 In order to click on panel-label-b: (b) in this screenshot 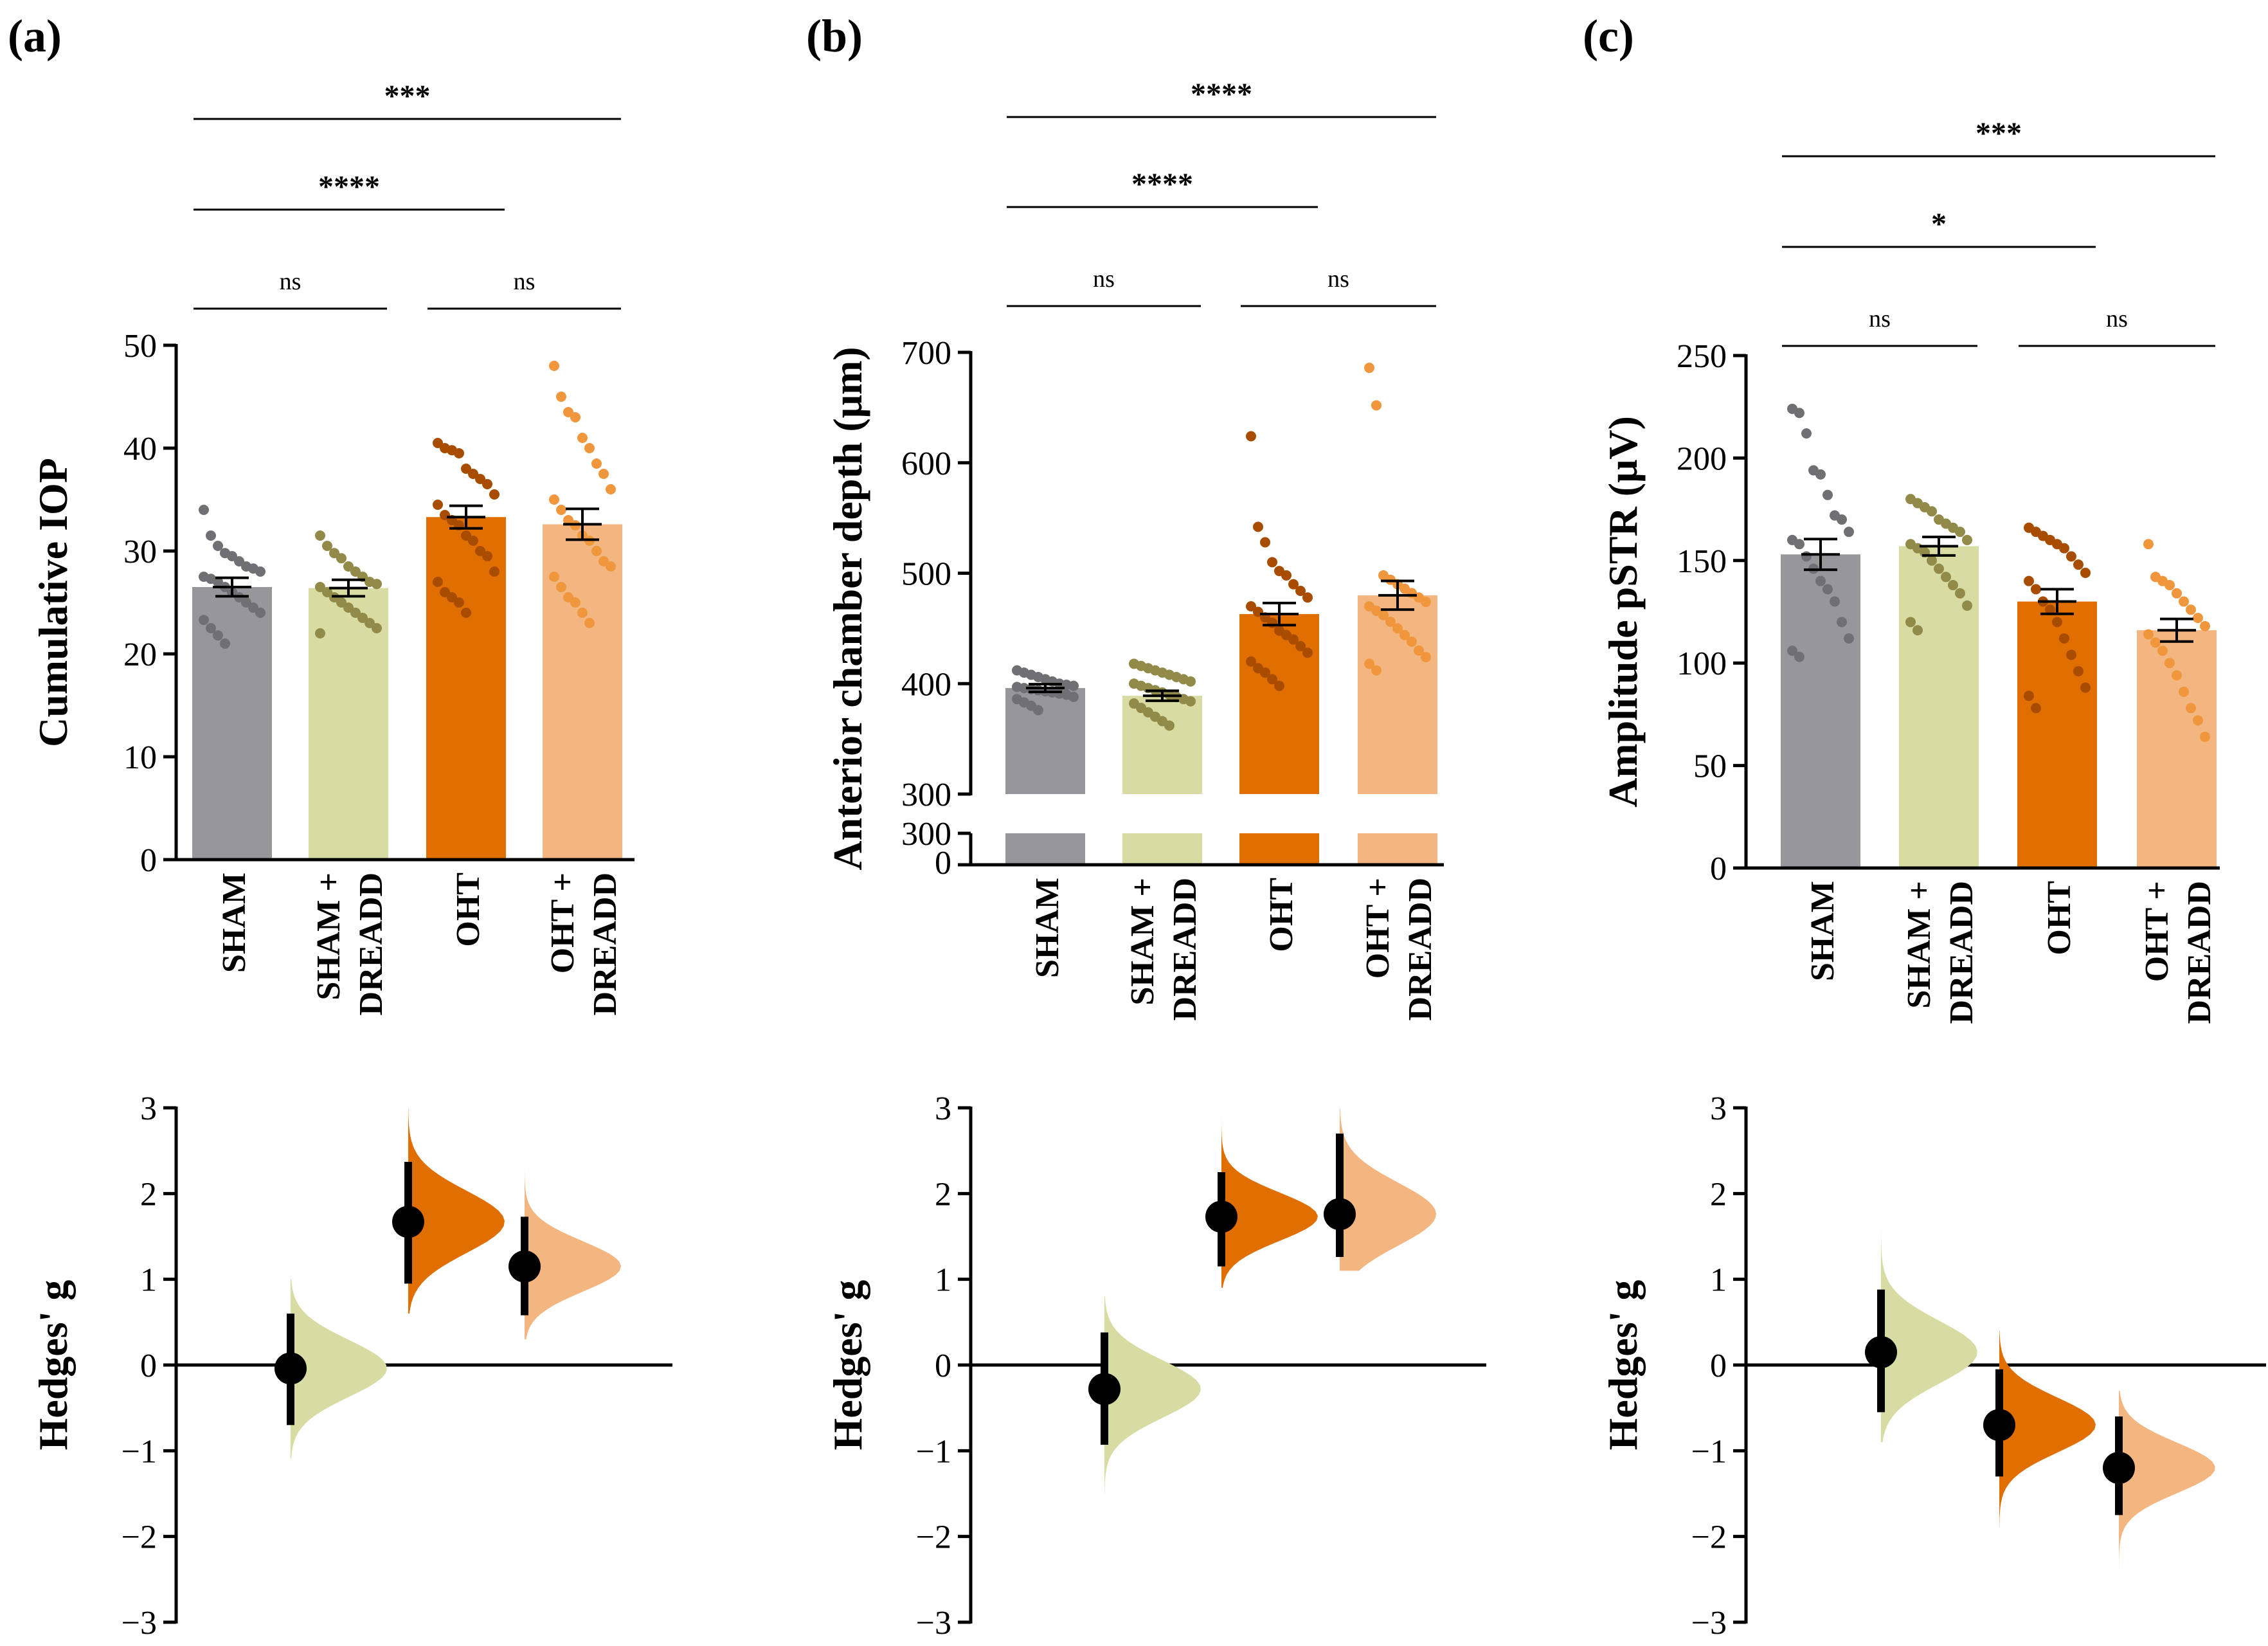, I will do `click(834, 36)`.